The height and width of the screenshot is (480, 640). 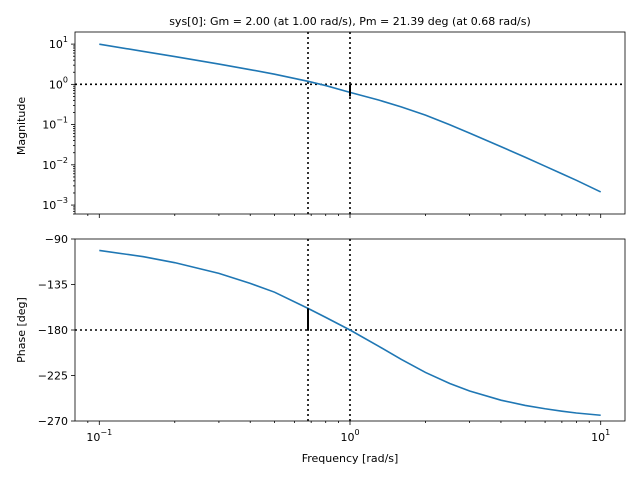 What do you see at coordinates (53, 376) in the screenshot?
I see `y-tick-label: −225` at bounding box center [53, 376].